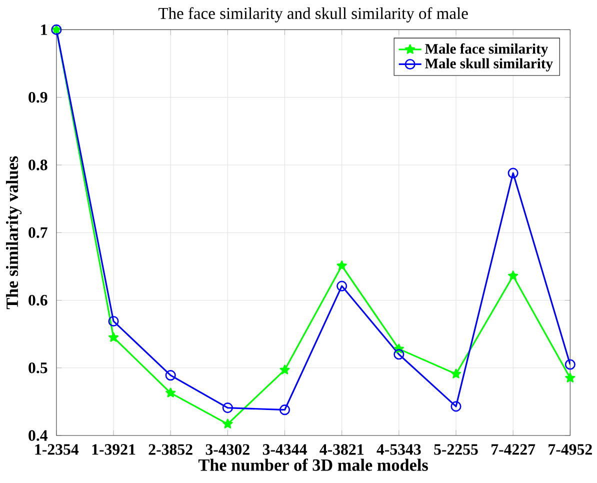 Image resolution: width=597 pixels, height=483 pixels. Describe the element at coordinates (14, 233) in the screenshot. I see `y-axis-title: The similarity values` at that location.